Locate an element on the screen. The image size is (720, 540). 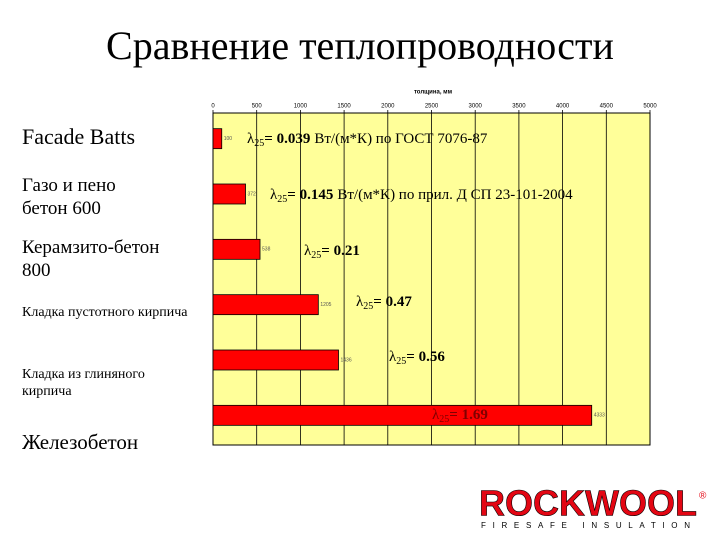
value: = 1.69 is located at coordinates (468, 415).